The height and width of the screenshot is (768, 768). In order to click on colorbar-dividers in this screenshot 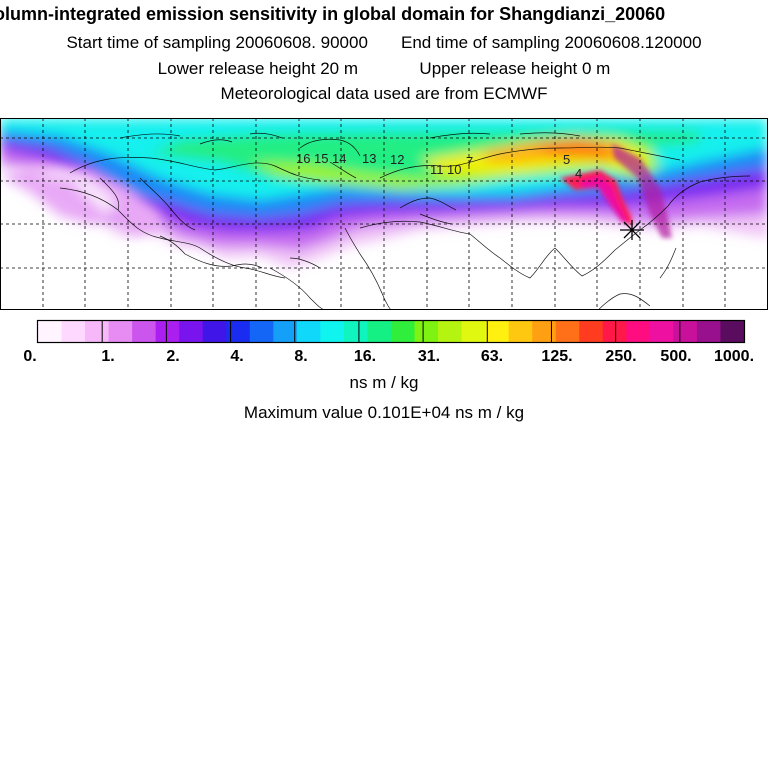, I will do `click(391, 331)`.